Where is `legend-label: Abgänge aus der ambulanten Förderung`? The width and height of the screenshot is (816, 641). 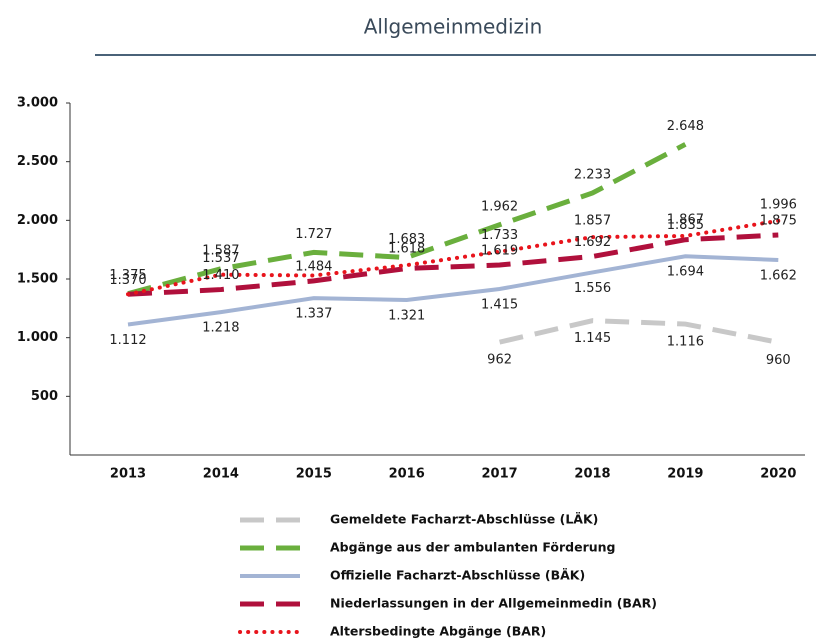
legend-label: Abgänge aus der ambulanten Förderung is located at coordinates (473, 547).